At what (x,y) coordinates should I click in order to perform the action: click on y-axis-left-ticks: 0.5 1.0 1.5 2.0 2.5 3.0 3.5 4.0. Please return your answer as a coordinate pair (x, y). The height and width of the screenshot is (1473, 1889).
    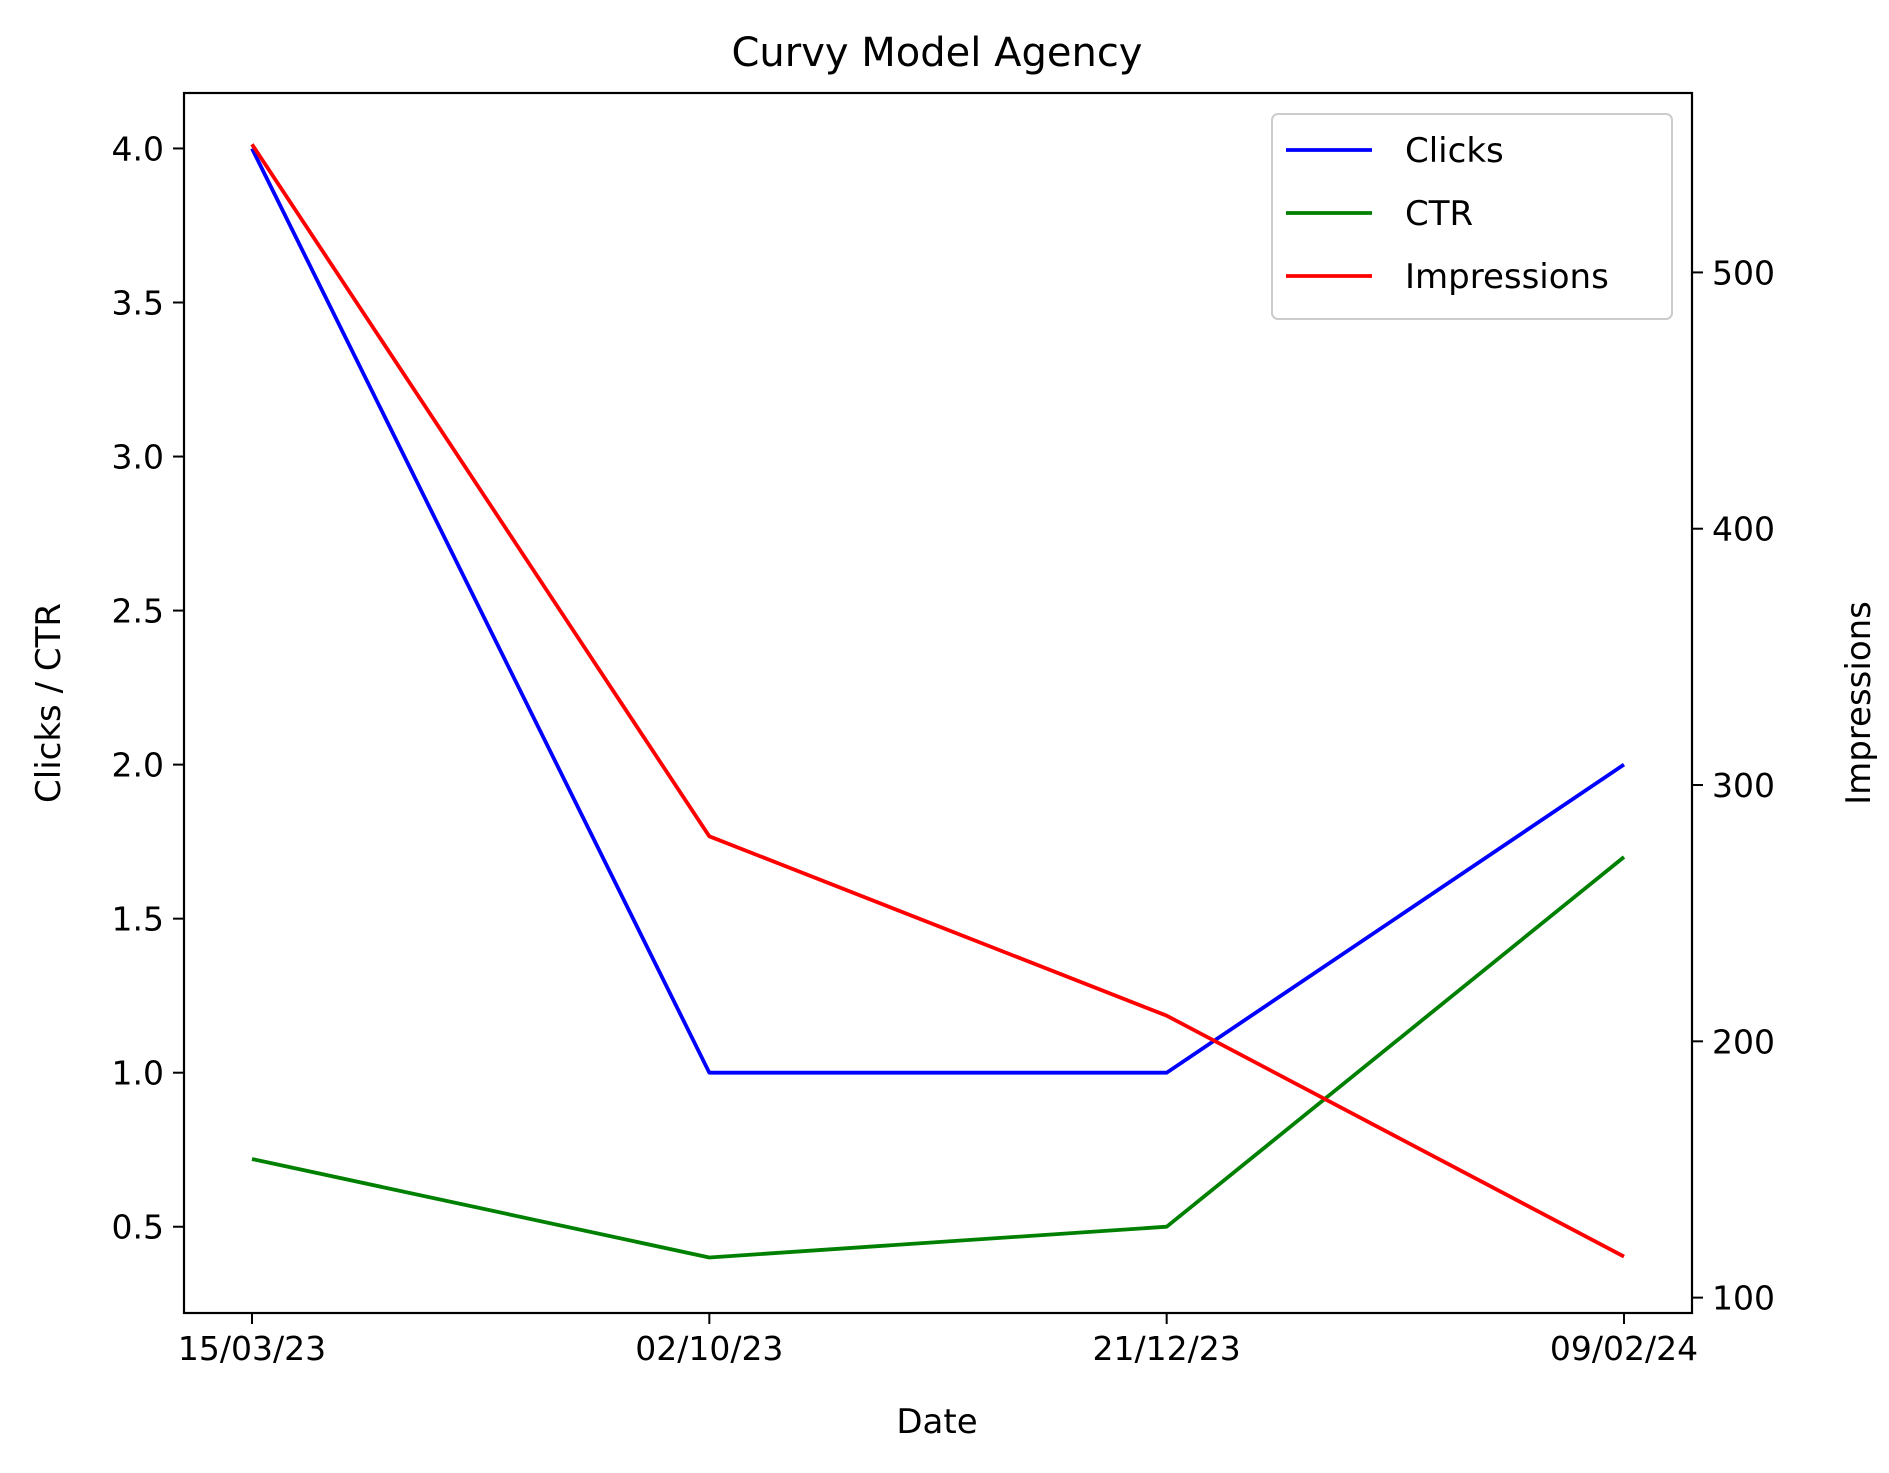
    Looking at the image, I should click on (148, 688).